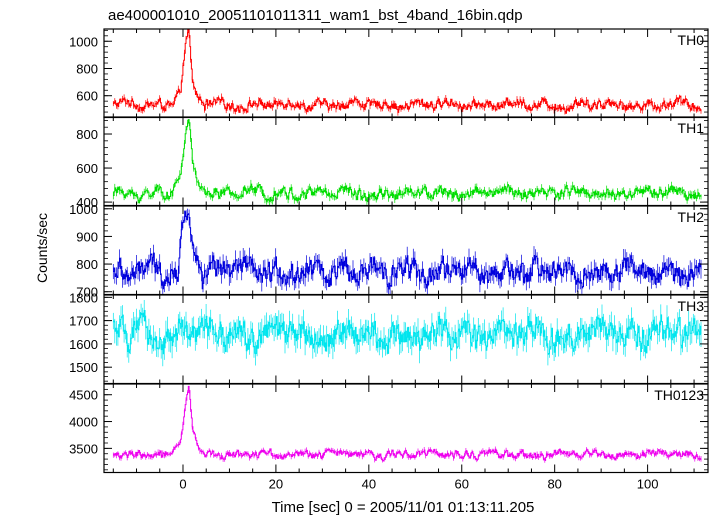 The width and height of the screenshot is (717, 516). What do you see at coordinates (403, 507) in the screenshot?
I see `x-axis-label: Time [sec] 0 = 2005/11/01 01:13:11.205` at bounding box center [403, 507].